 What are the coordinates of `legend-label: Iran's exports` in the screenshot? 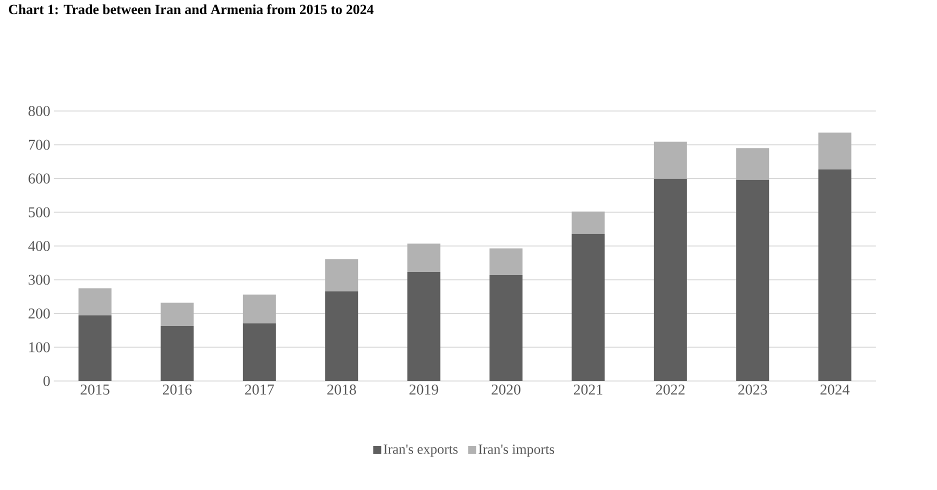 It's located at (421, 450).